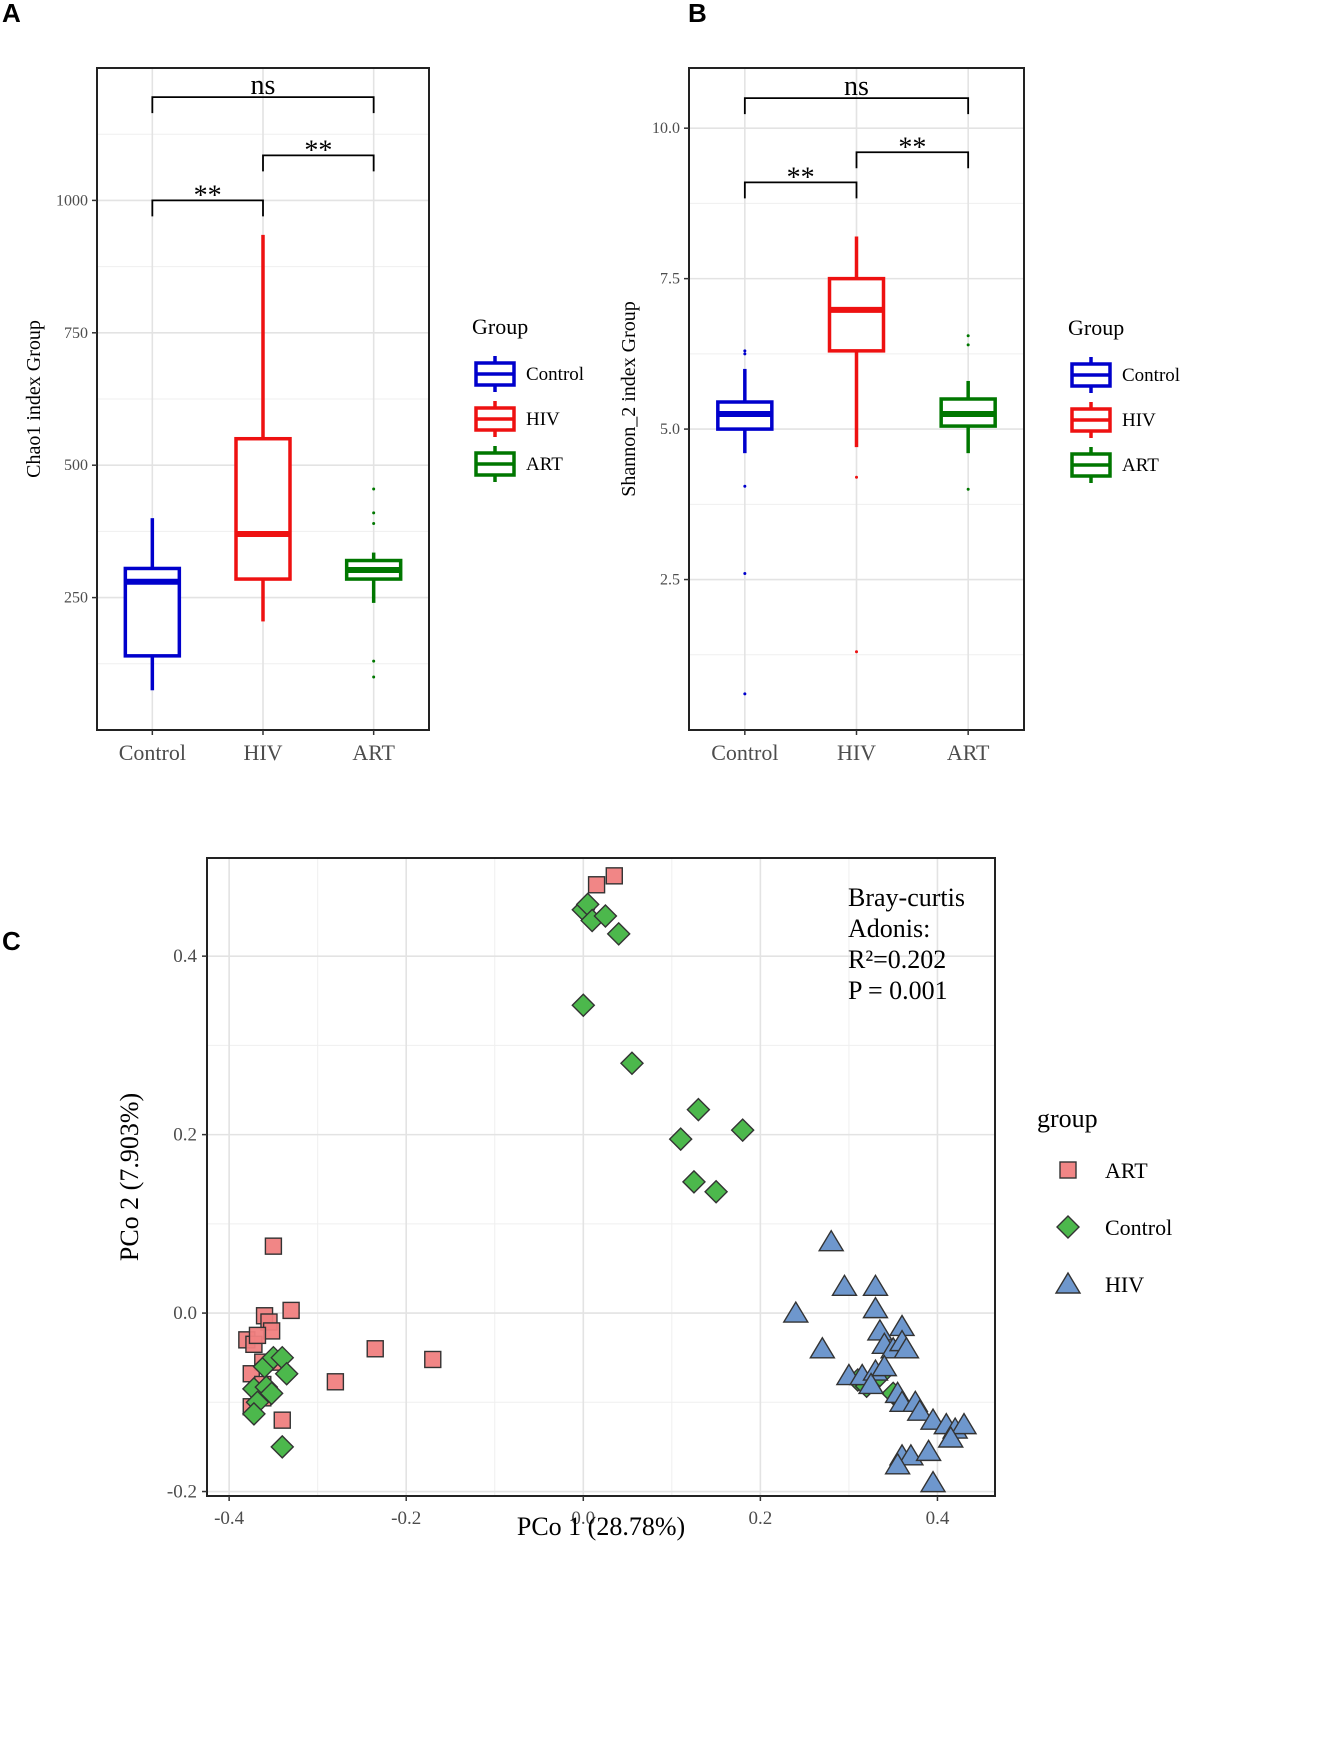  I want to click on legend-title: Group, so click(1096, 327).